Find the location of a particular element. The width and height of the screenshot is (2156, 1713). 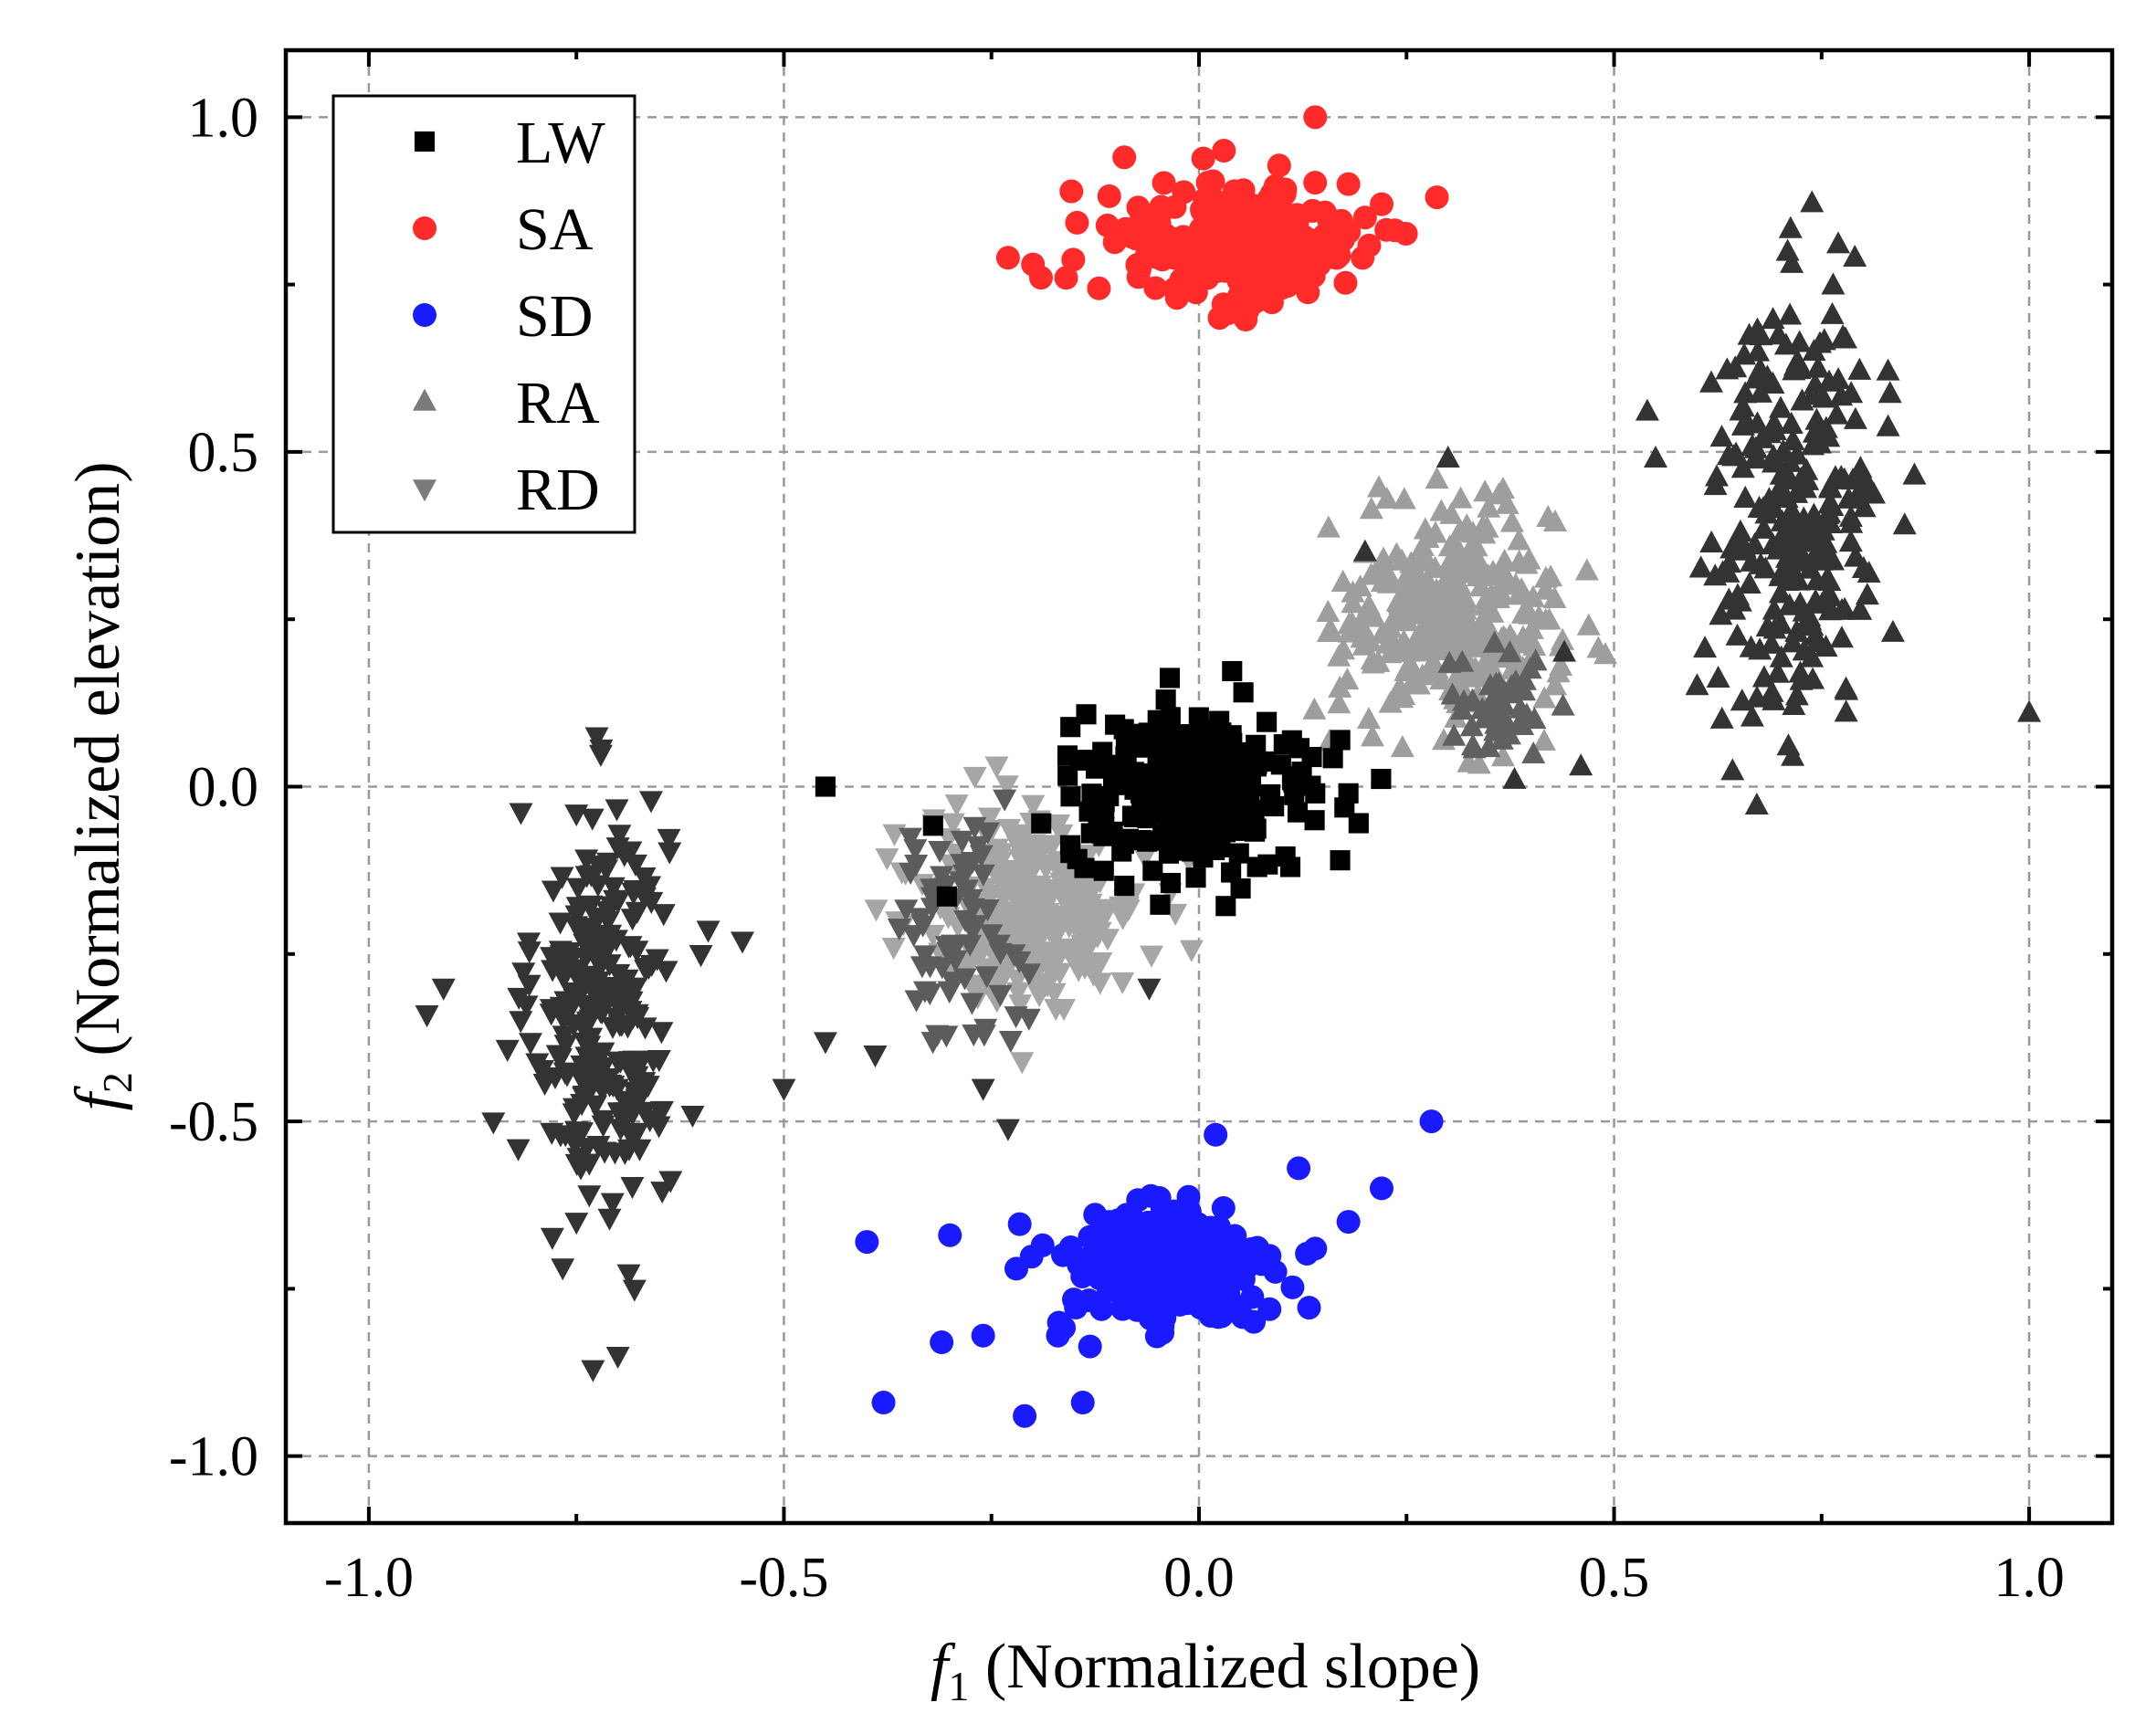

x-tick-label: -1.0 is located at coordinates (369, 1578).